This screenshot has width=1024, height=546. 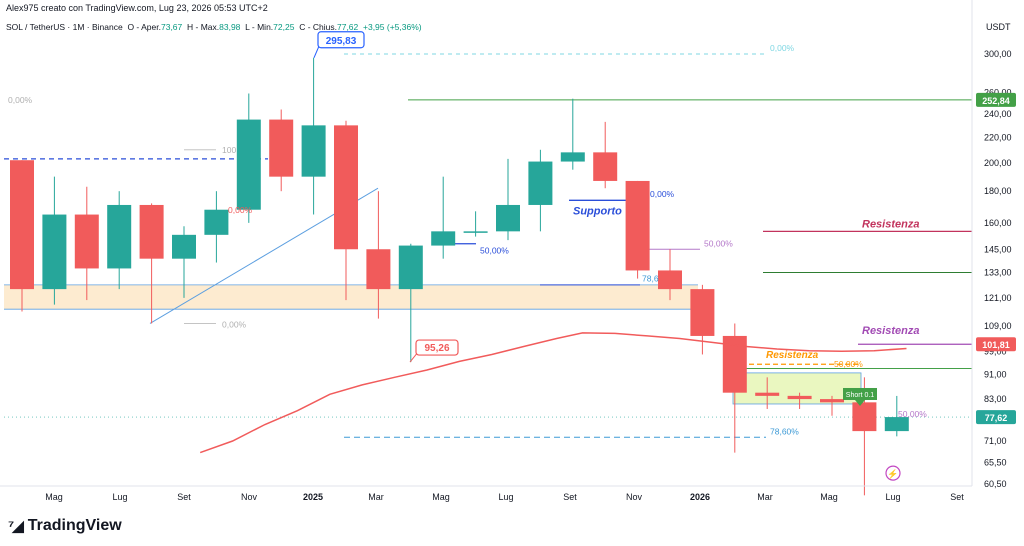 What do you see at coordinates (998, 272) in the screenshot?
I see `y-tick-label: 133,00` at bounding box center [998, 272].